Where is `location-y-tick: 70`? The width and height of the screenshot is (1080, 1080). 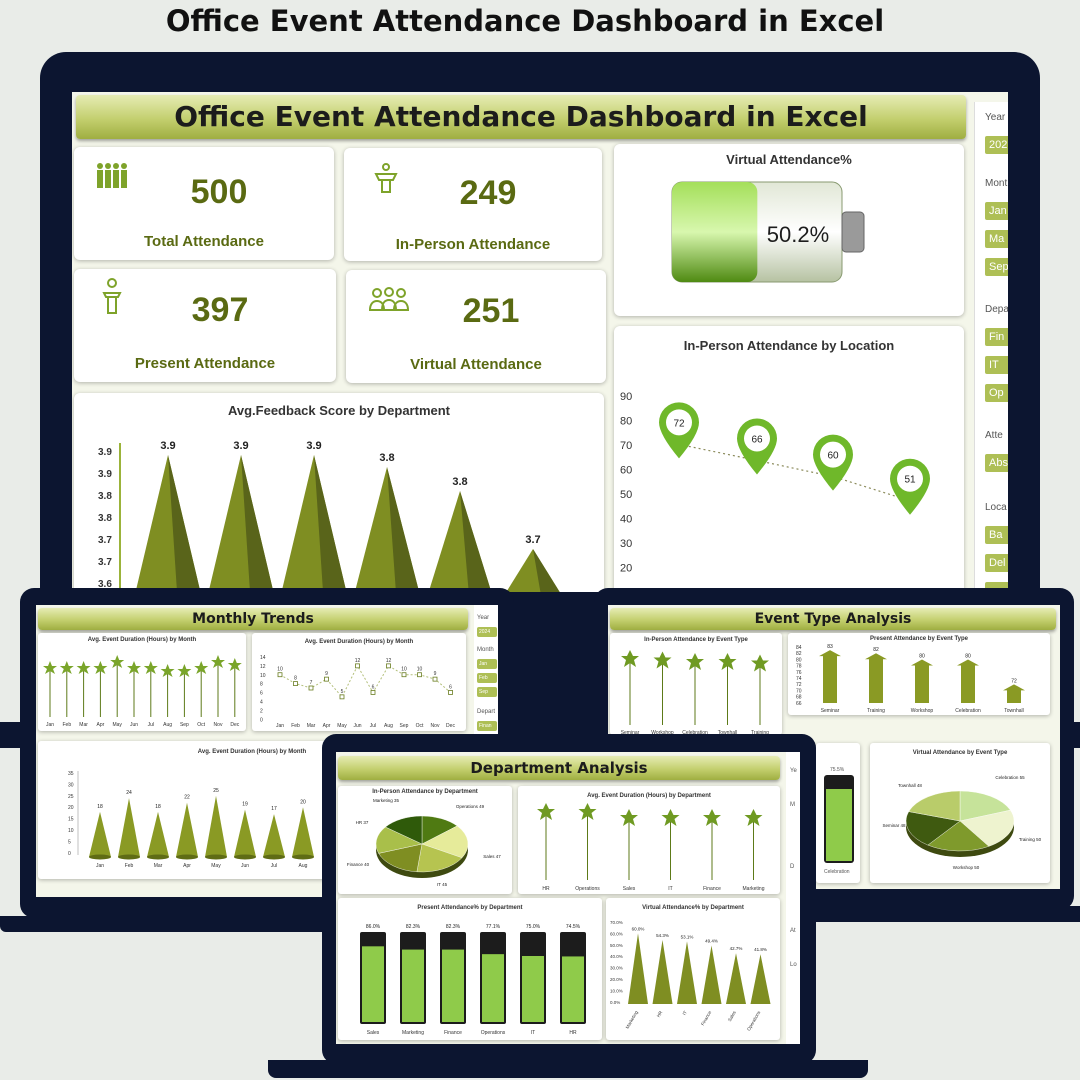
location-y-tick: 70 is located at coordinates (626, 446).